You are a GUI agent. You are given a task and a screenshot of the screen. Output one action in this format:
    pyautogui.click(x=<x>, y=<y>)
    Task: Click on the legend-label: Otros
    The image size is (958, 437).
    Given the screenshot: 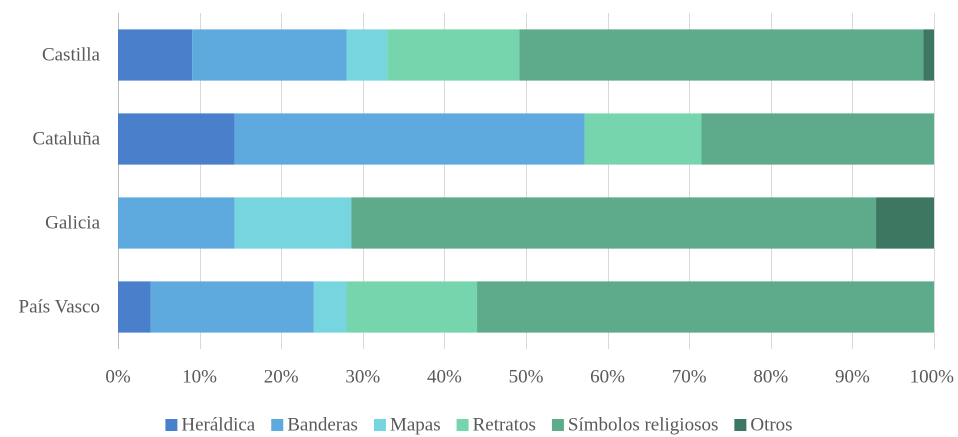 What is the action you would take?
    pyautogui.click(x=771, y=425)
    